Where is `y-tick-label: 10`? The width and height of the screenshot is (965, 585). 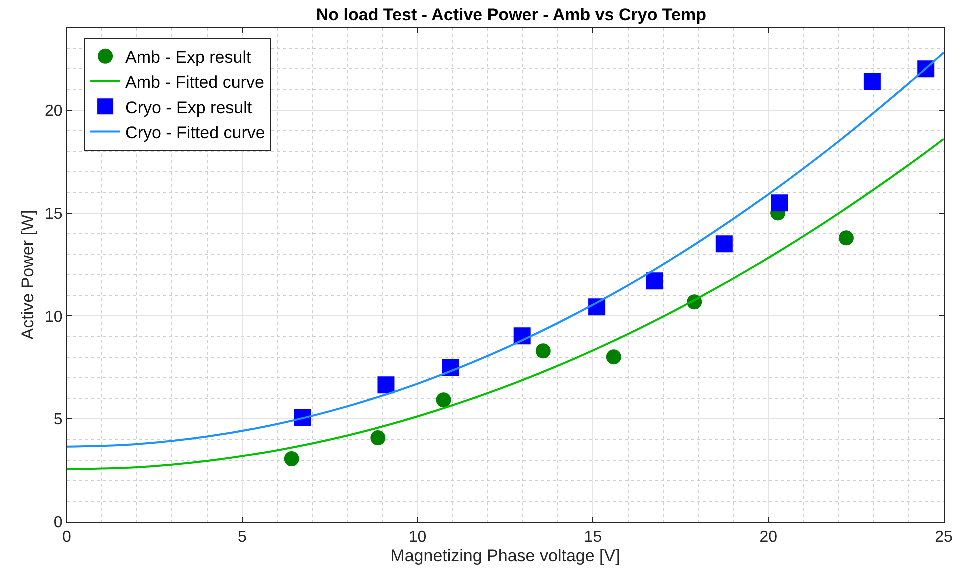 y-tick-label: 10 is located at coordinates (54, 317).